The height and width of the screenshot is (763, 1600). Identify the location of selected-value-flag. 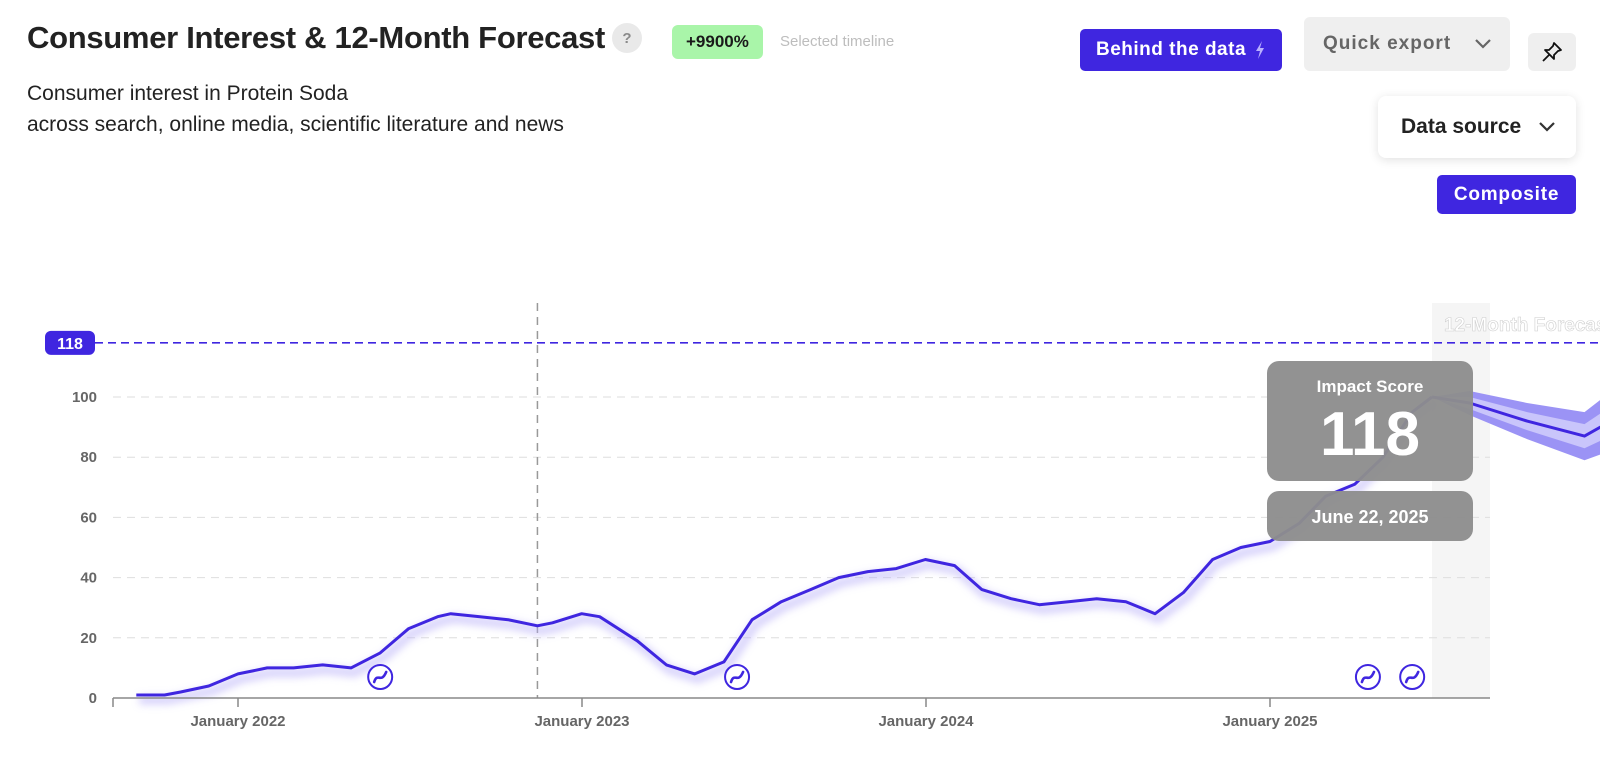
(70, 342).